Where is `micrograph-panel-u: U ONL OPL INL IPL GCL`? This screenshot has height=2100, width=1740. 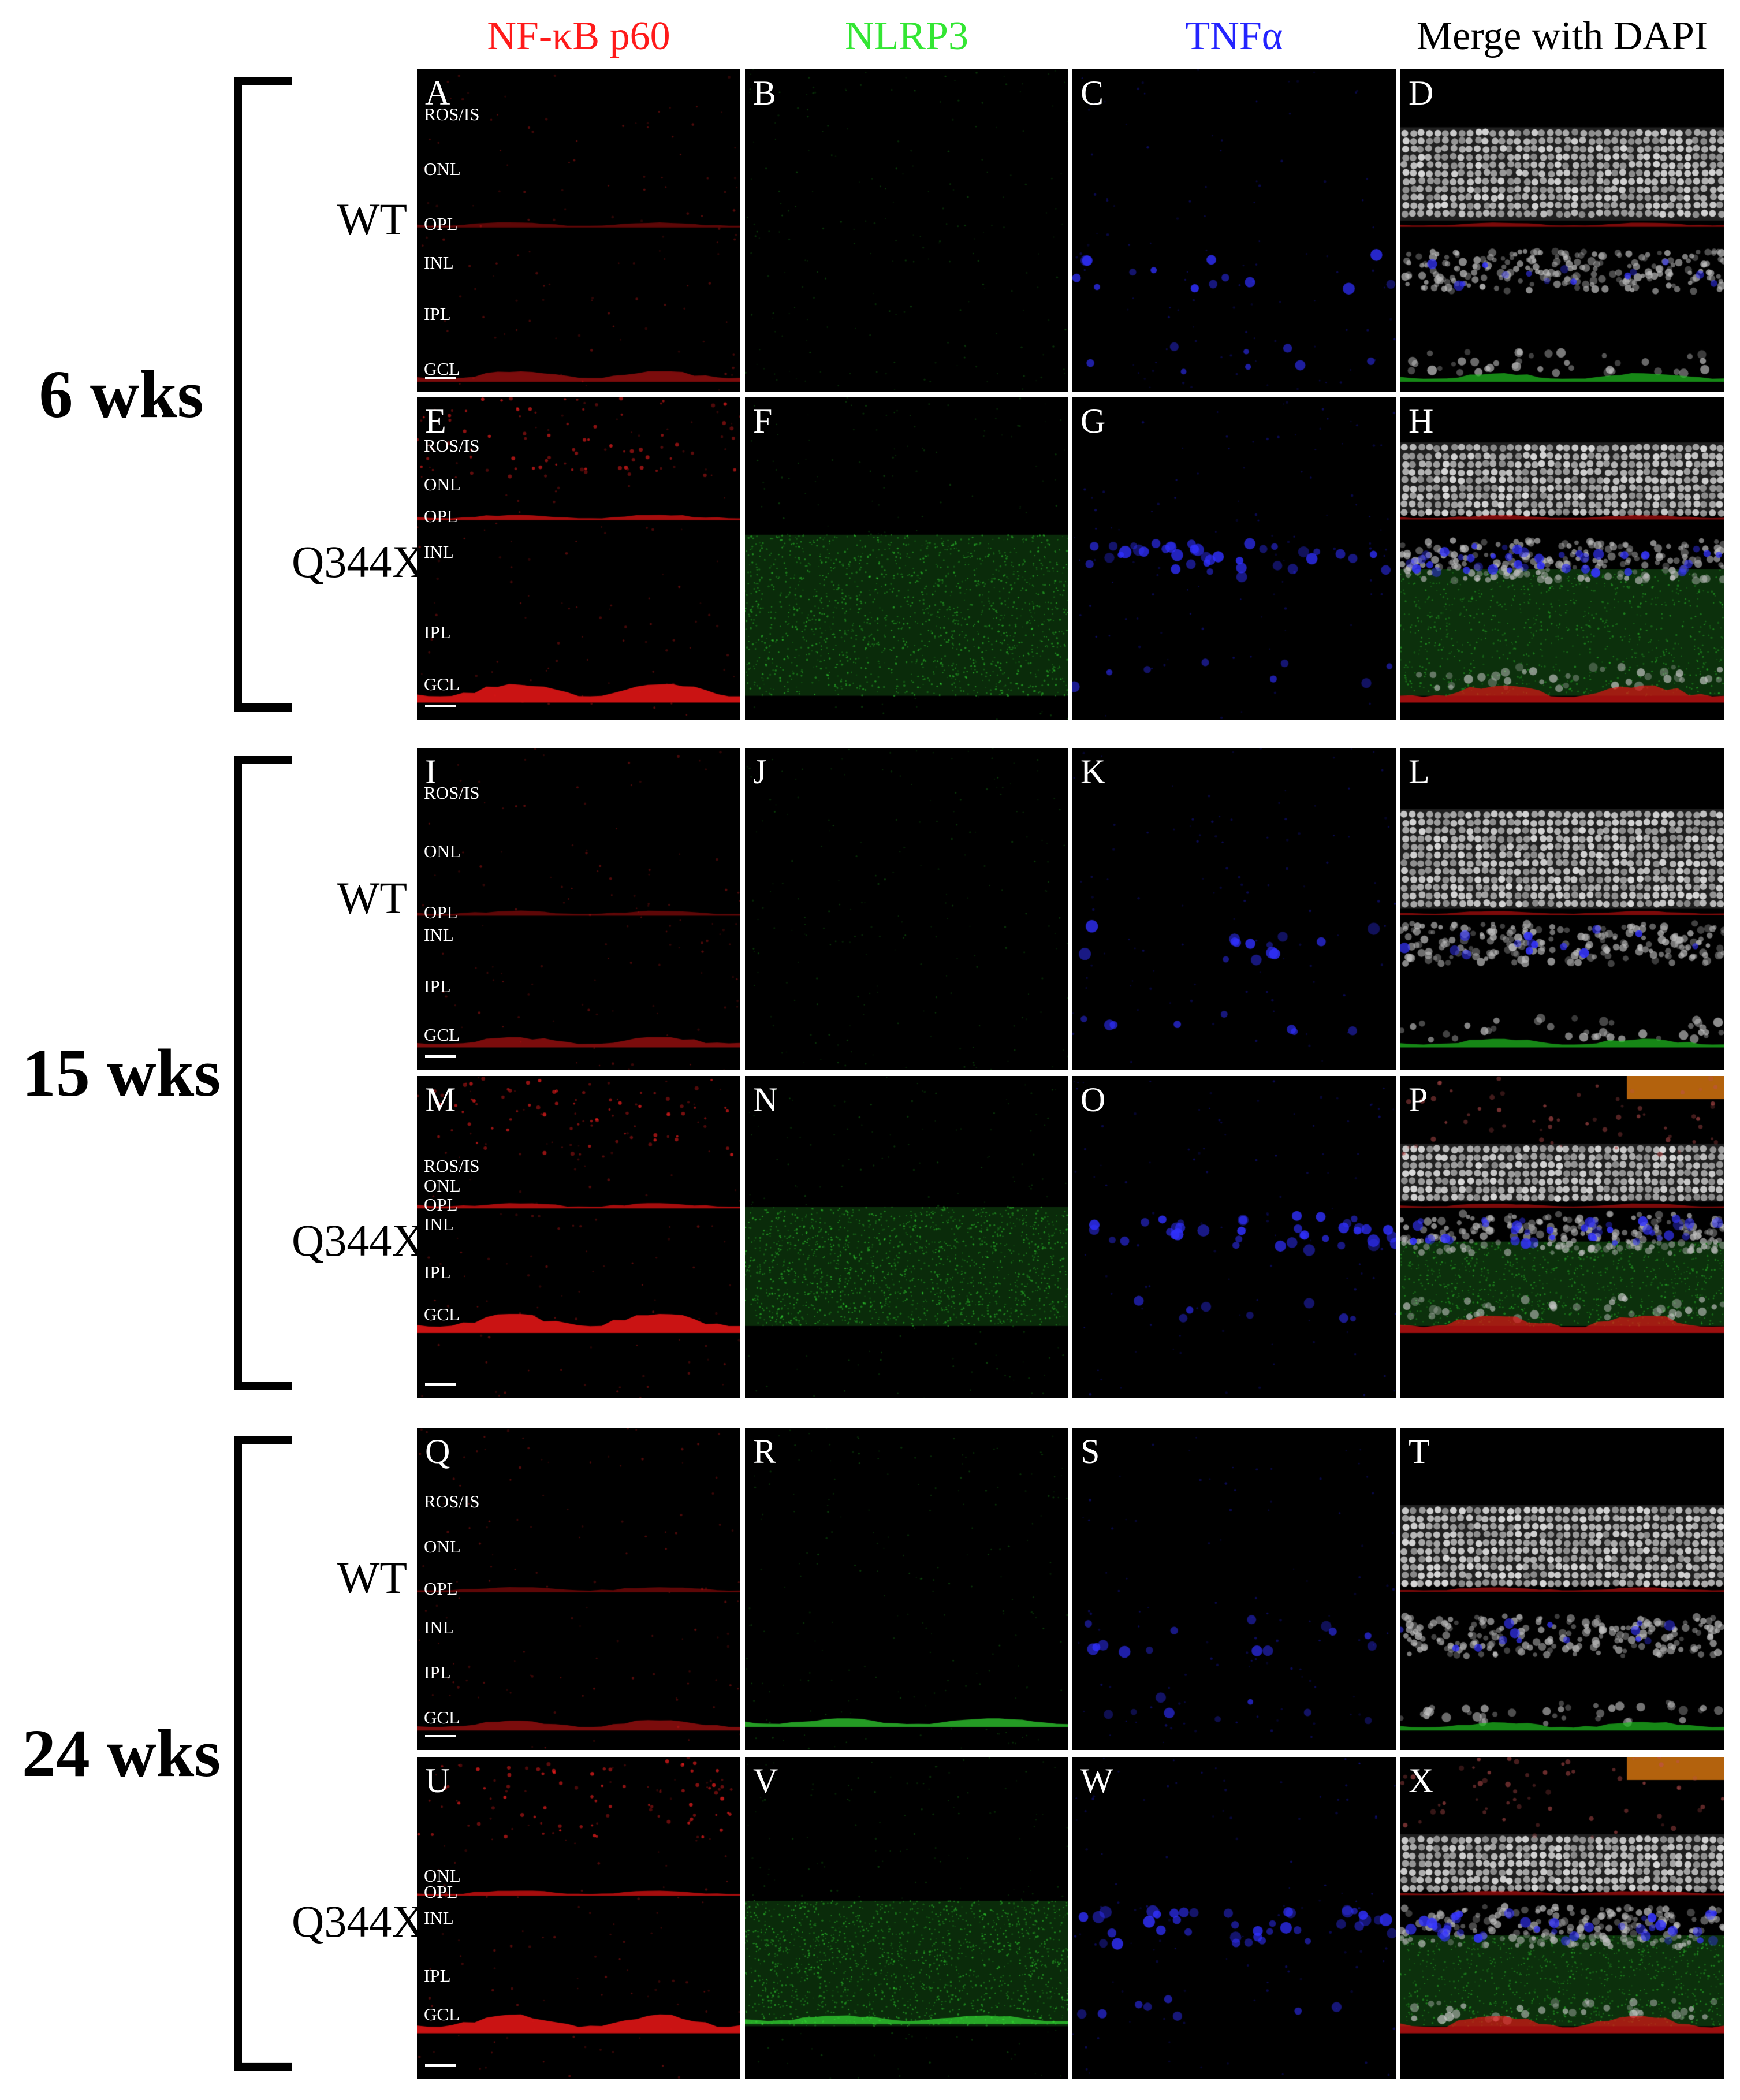 micrograph-panel-u: U ONL OPL INL IPL GCL is located at coordinates (578, 1918).